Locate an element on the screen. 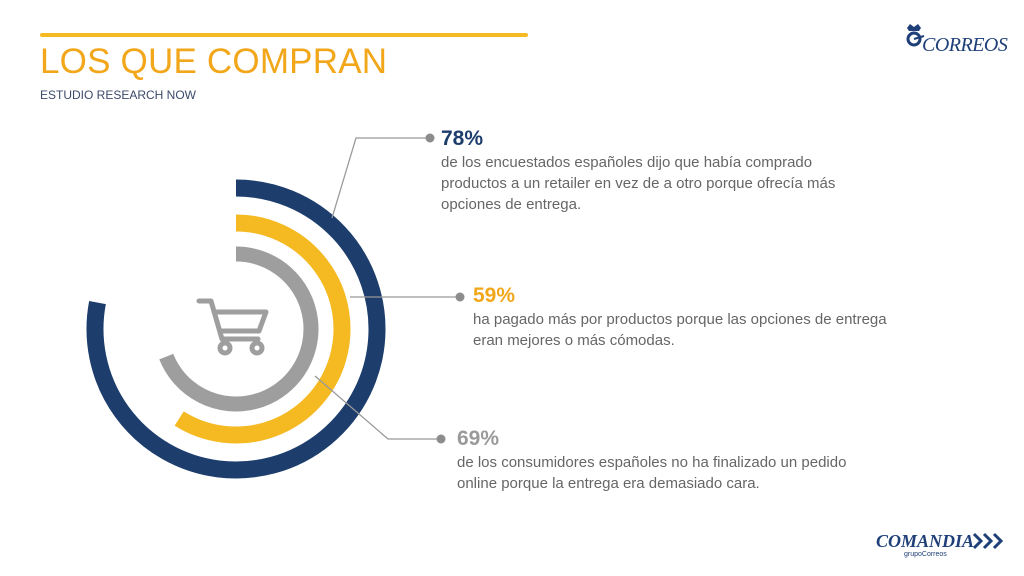 The width and height of the screenshot is (1024, 576). comandia-logo: COMANDIA grupoCorreos is located at coordinates (941, 546).